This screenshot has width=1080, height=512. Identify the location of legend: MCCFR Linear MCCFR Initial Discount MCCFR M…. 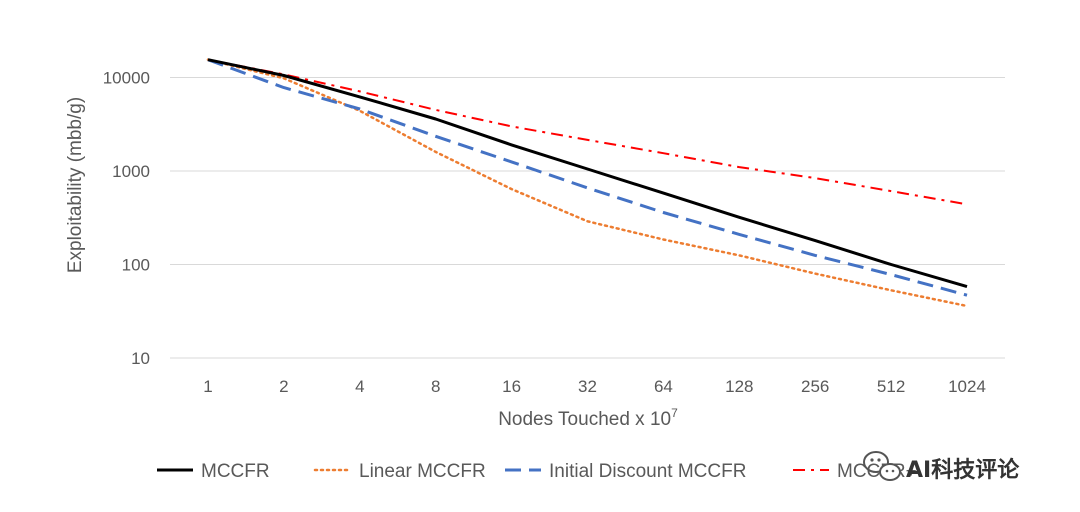
(537, 471).